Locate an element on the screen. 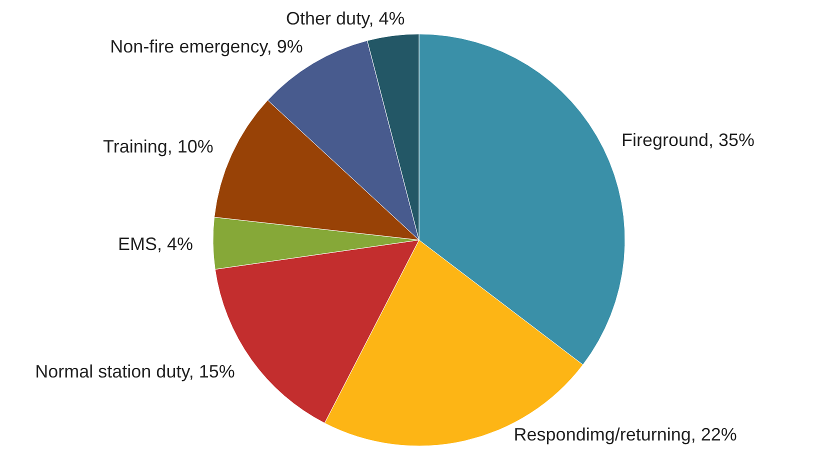 Image resolution: width=818 pixels, height=454 pixels. slice-label: EMS, 4% is located at coordinates (156, 244).